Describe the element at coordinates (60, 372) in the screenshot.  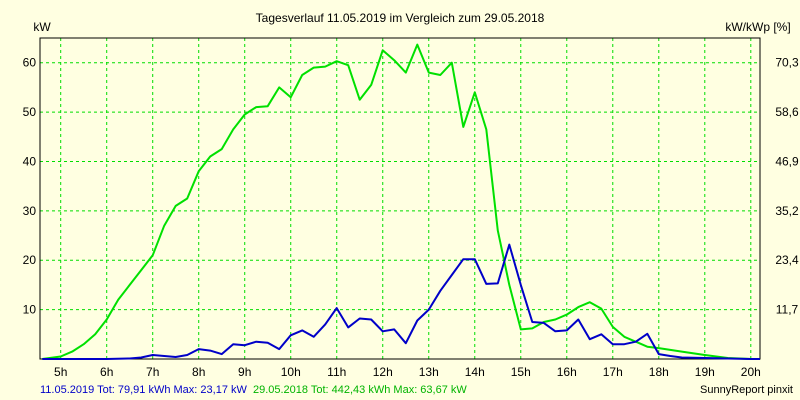
I see `x-tick-label: 5h` at that location.